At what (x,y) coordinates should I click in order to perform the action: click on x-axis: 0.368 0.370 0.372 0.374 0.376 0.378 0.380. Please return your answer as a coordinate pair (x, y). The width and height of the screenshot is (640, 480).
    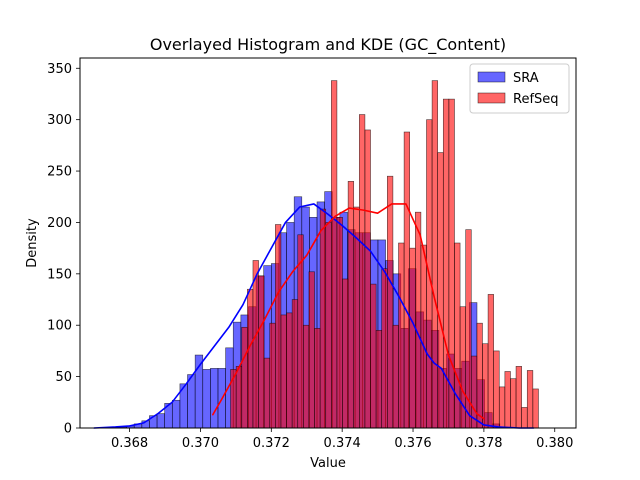
    Looking at the image, I should click on (342, 439).